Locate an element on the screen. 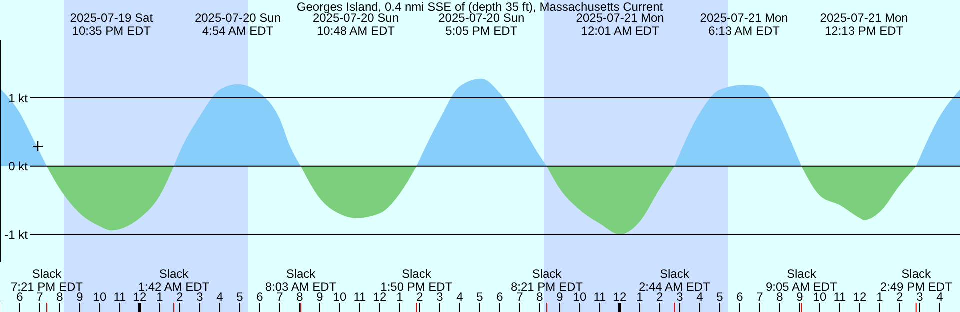  y-tick-label: 0 kt is located at coordinates (18, 167).